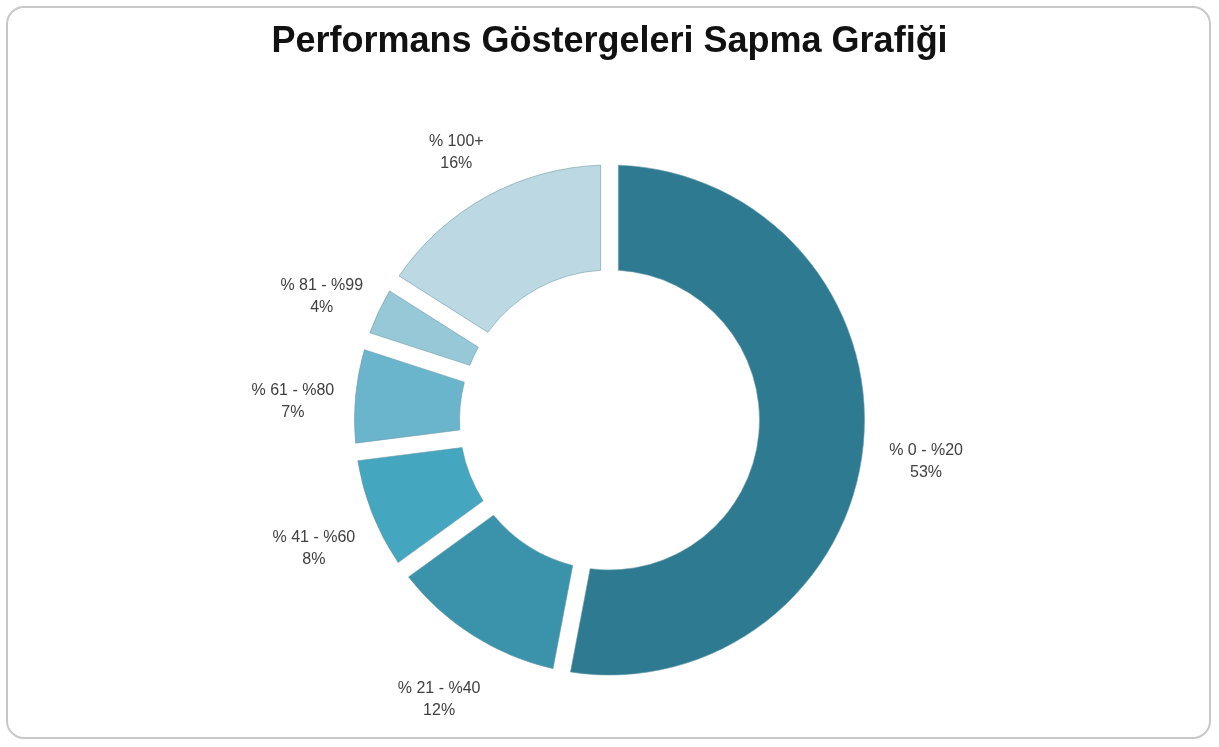 The width and height of the screenshot is (1219, 747). I want to click on data-label: 4%, so click(322, 306).